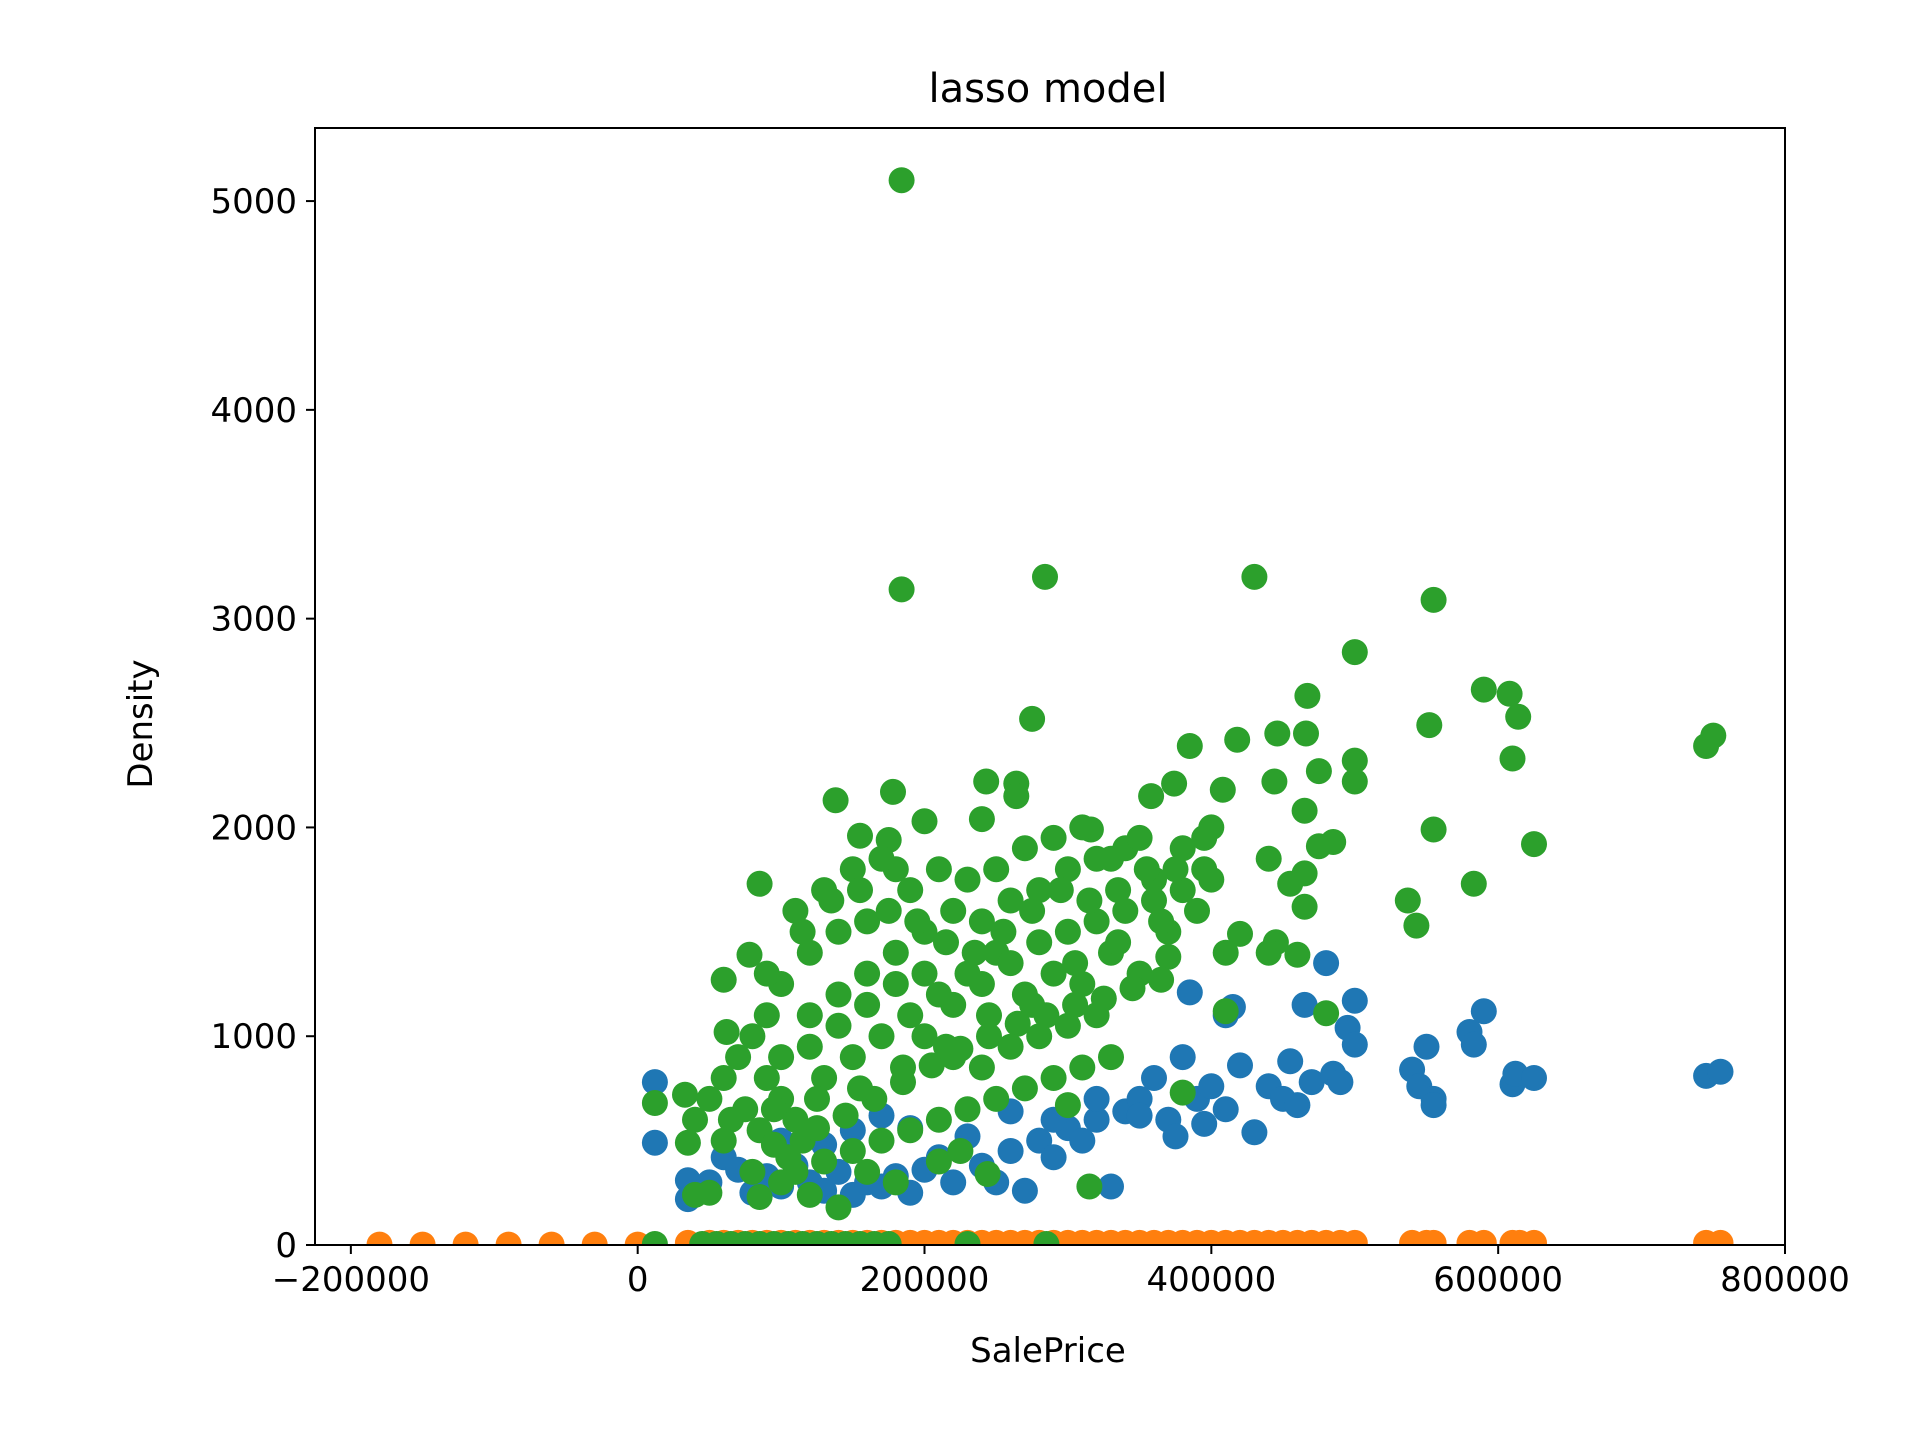 The height and width of the screenshot is (1440, 1920). What do you see at coordinates (1785, 1280) in the screenshot?
I see `x-tick-label: 800000` at bounding box center [1785, 1280].